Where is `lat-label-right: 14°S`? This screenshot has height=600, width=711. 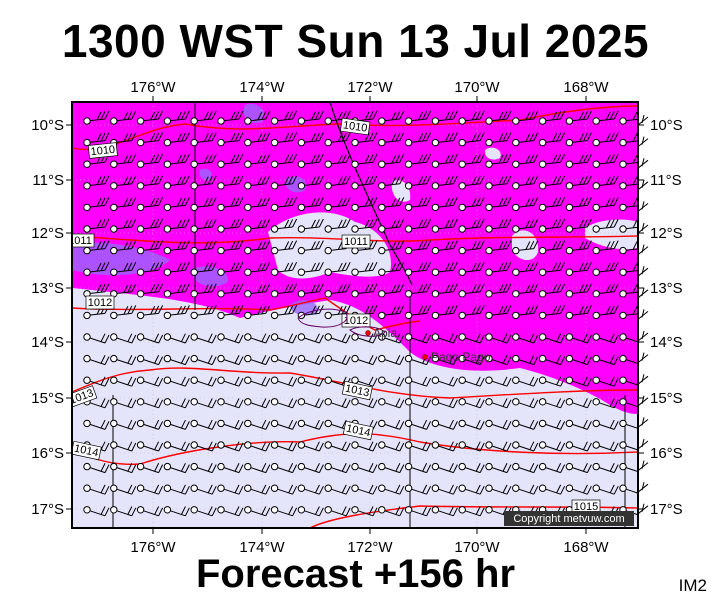 lat-label-right: 14°S is located at coordinates (666, 342).